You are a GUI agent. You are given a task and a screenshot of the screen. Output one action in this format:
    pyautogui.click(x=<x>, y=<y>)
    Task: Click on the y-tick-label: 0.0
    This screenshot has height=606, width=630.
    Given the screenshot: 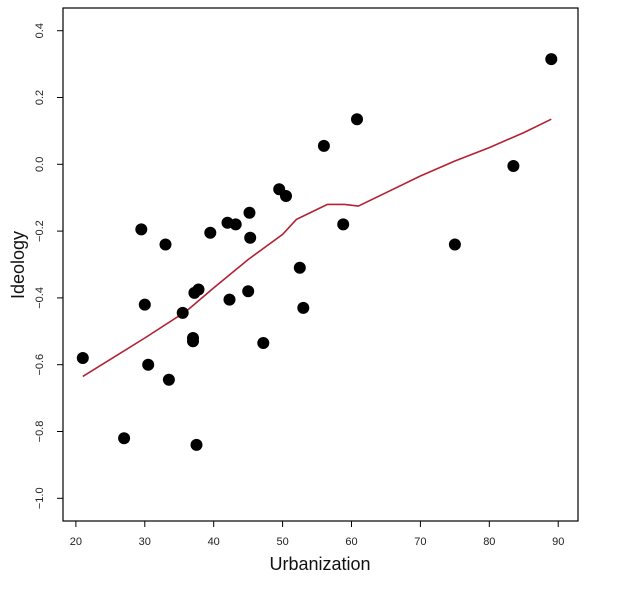 What is the action you would take?
    pyautogui.click(x=40, y=164)
    